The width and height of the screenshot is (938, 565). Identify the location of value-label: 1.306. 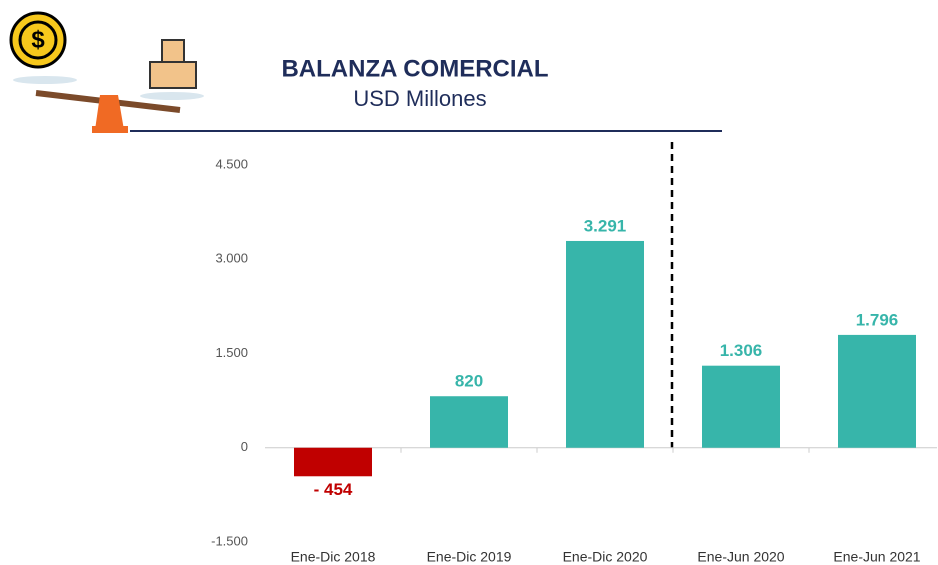
(741, 350).